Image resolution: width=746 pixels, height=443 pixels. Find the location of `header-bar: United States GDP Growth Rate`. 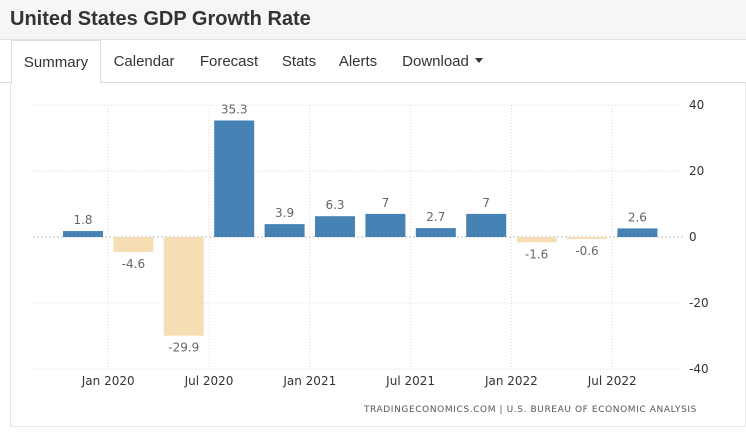

header-bar: United States GDP Growth Rate is located at coordinates (373, 20).